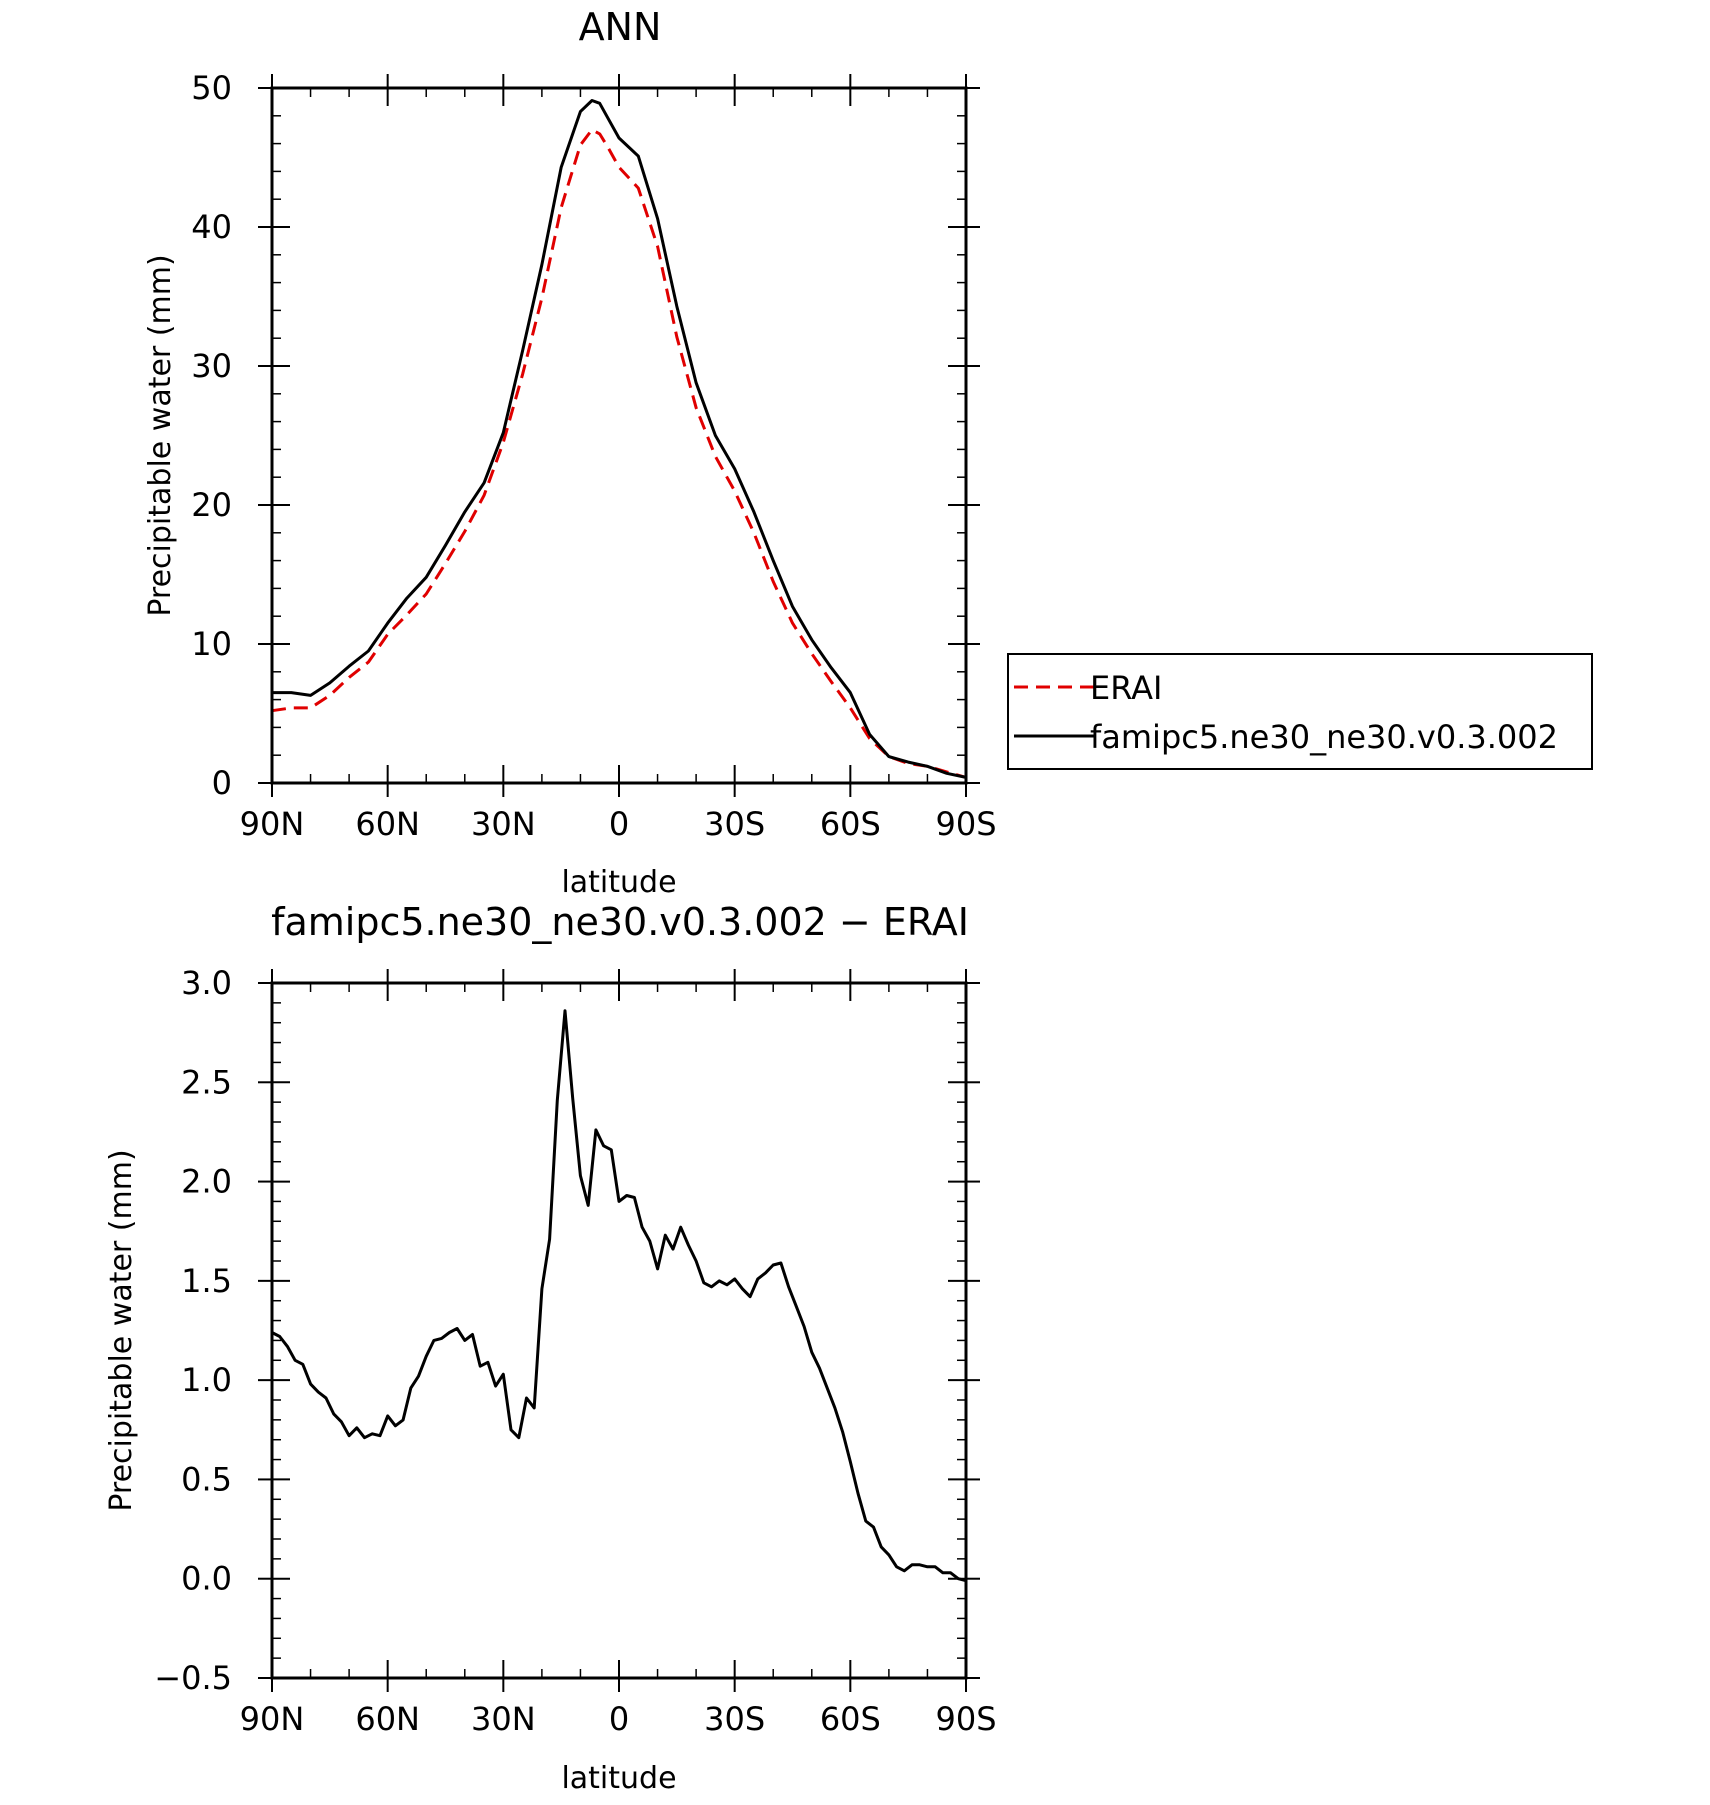 Image resolution: width=1710 pixels, height=1805 pixels. I want to click on top-x-tick-label: 30N, so click(503, 824).